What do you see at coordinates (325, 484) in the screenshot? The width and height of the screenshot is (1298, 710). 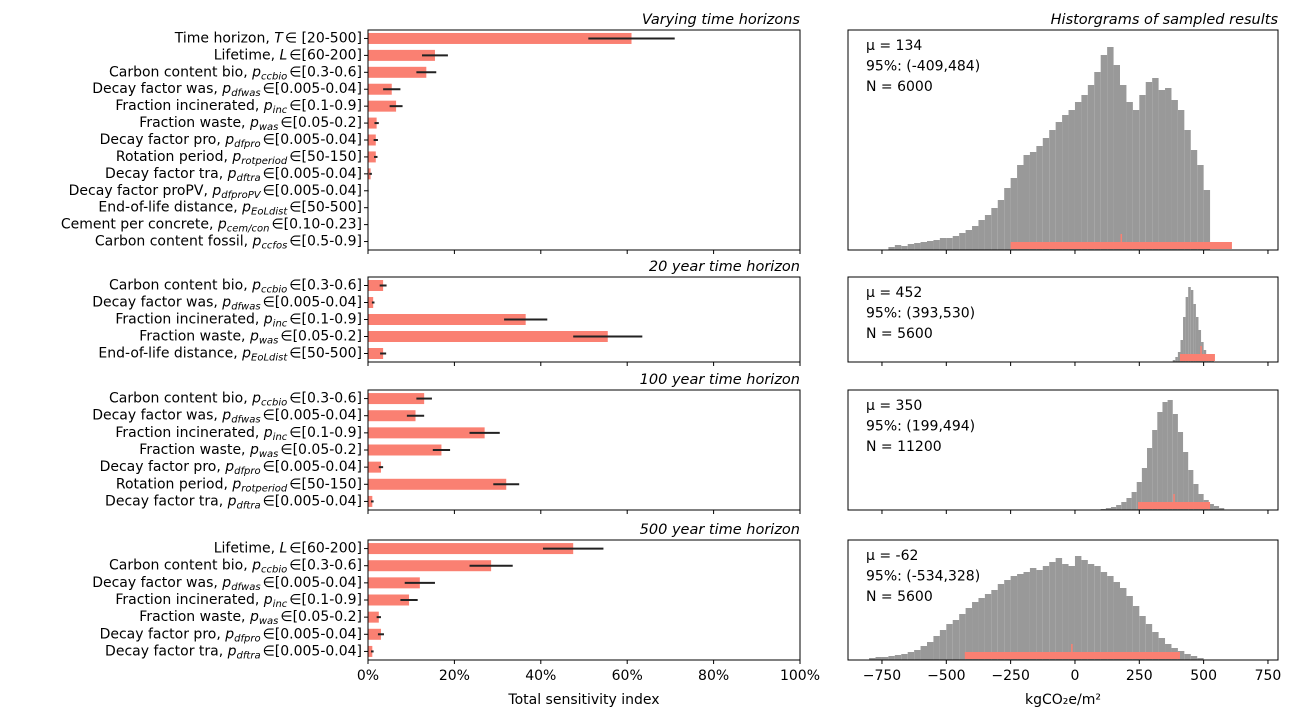 I see `label-range: ∈[50-150]` at bounding box center [325, 484].